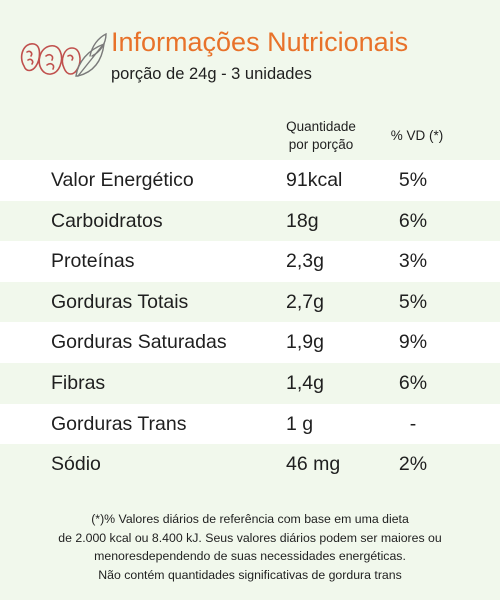  Describe the element at coordinates (413, 342) in the screenshot. I see `nutrient-daily-value: 9%` at that location.